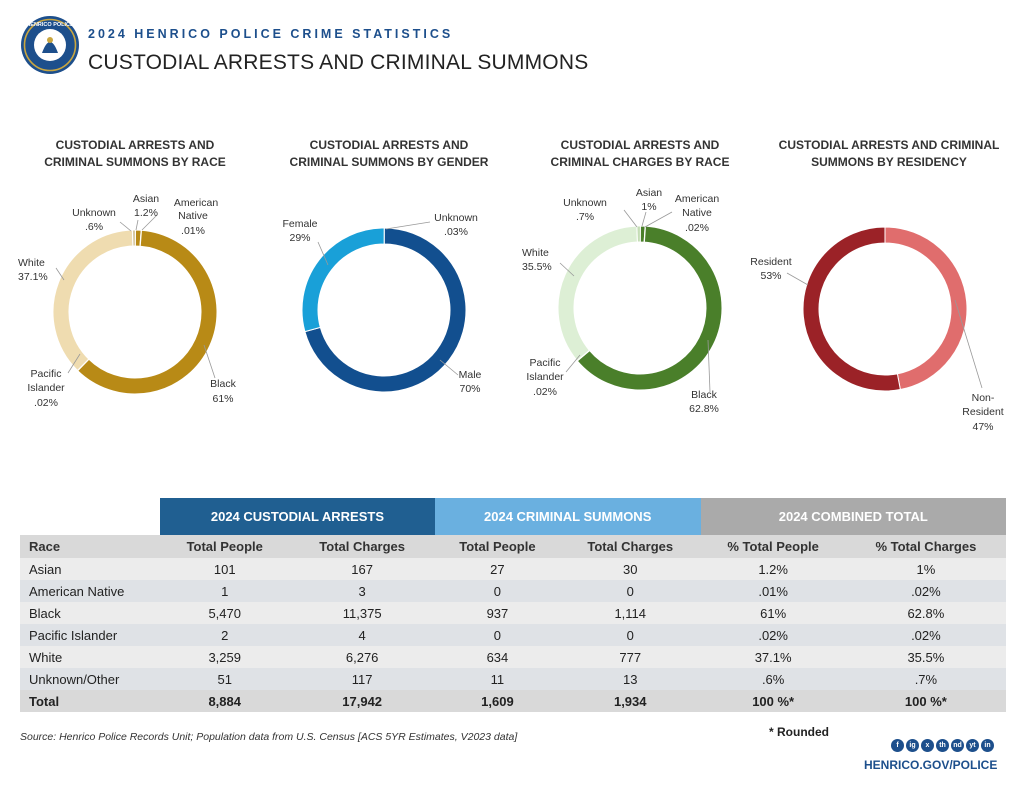 The height and width of the screenshot is (791, 1024). What do you see at coordinates (271, 34) in the screenshot?
I see `report-kicker: 2024 HENRICO POLICE CRIME STATISTICS` at bounding box center [271, 34].